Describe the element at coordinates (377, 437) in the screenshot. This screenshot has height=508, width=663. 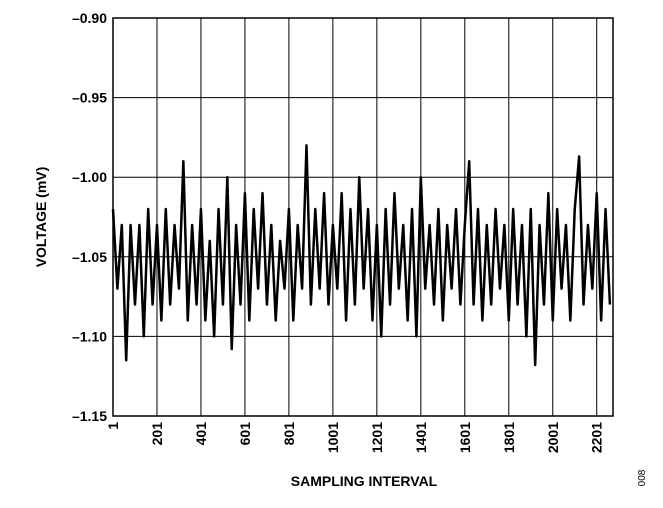
I see `x-tick-label: 1201` at that location.